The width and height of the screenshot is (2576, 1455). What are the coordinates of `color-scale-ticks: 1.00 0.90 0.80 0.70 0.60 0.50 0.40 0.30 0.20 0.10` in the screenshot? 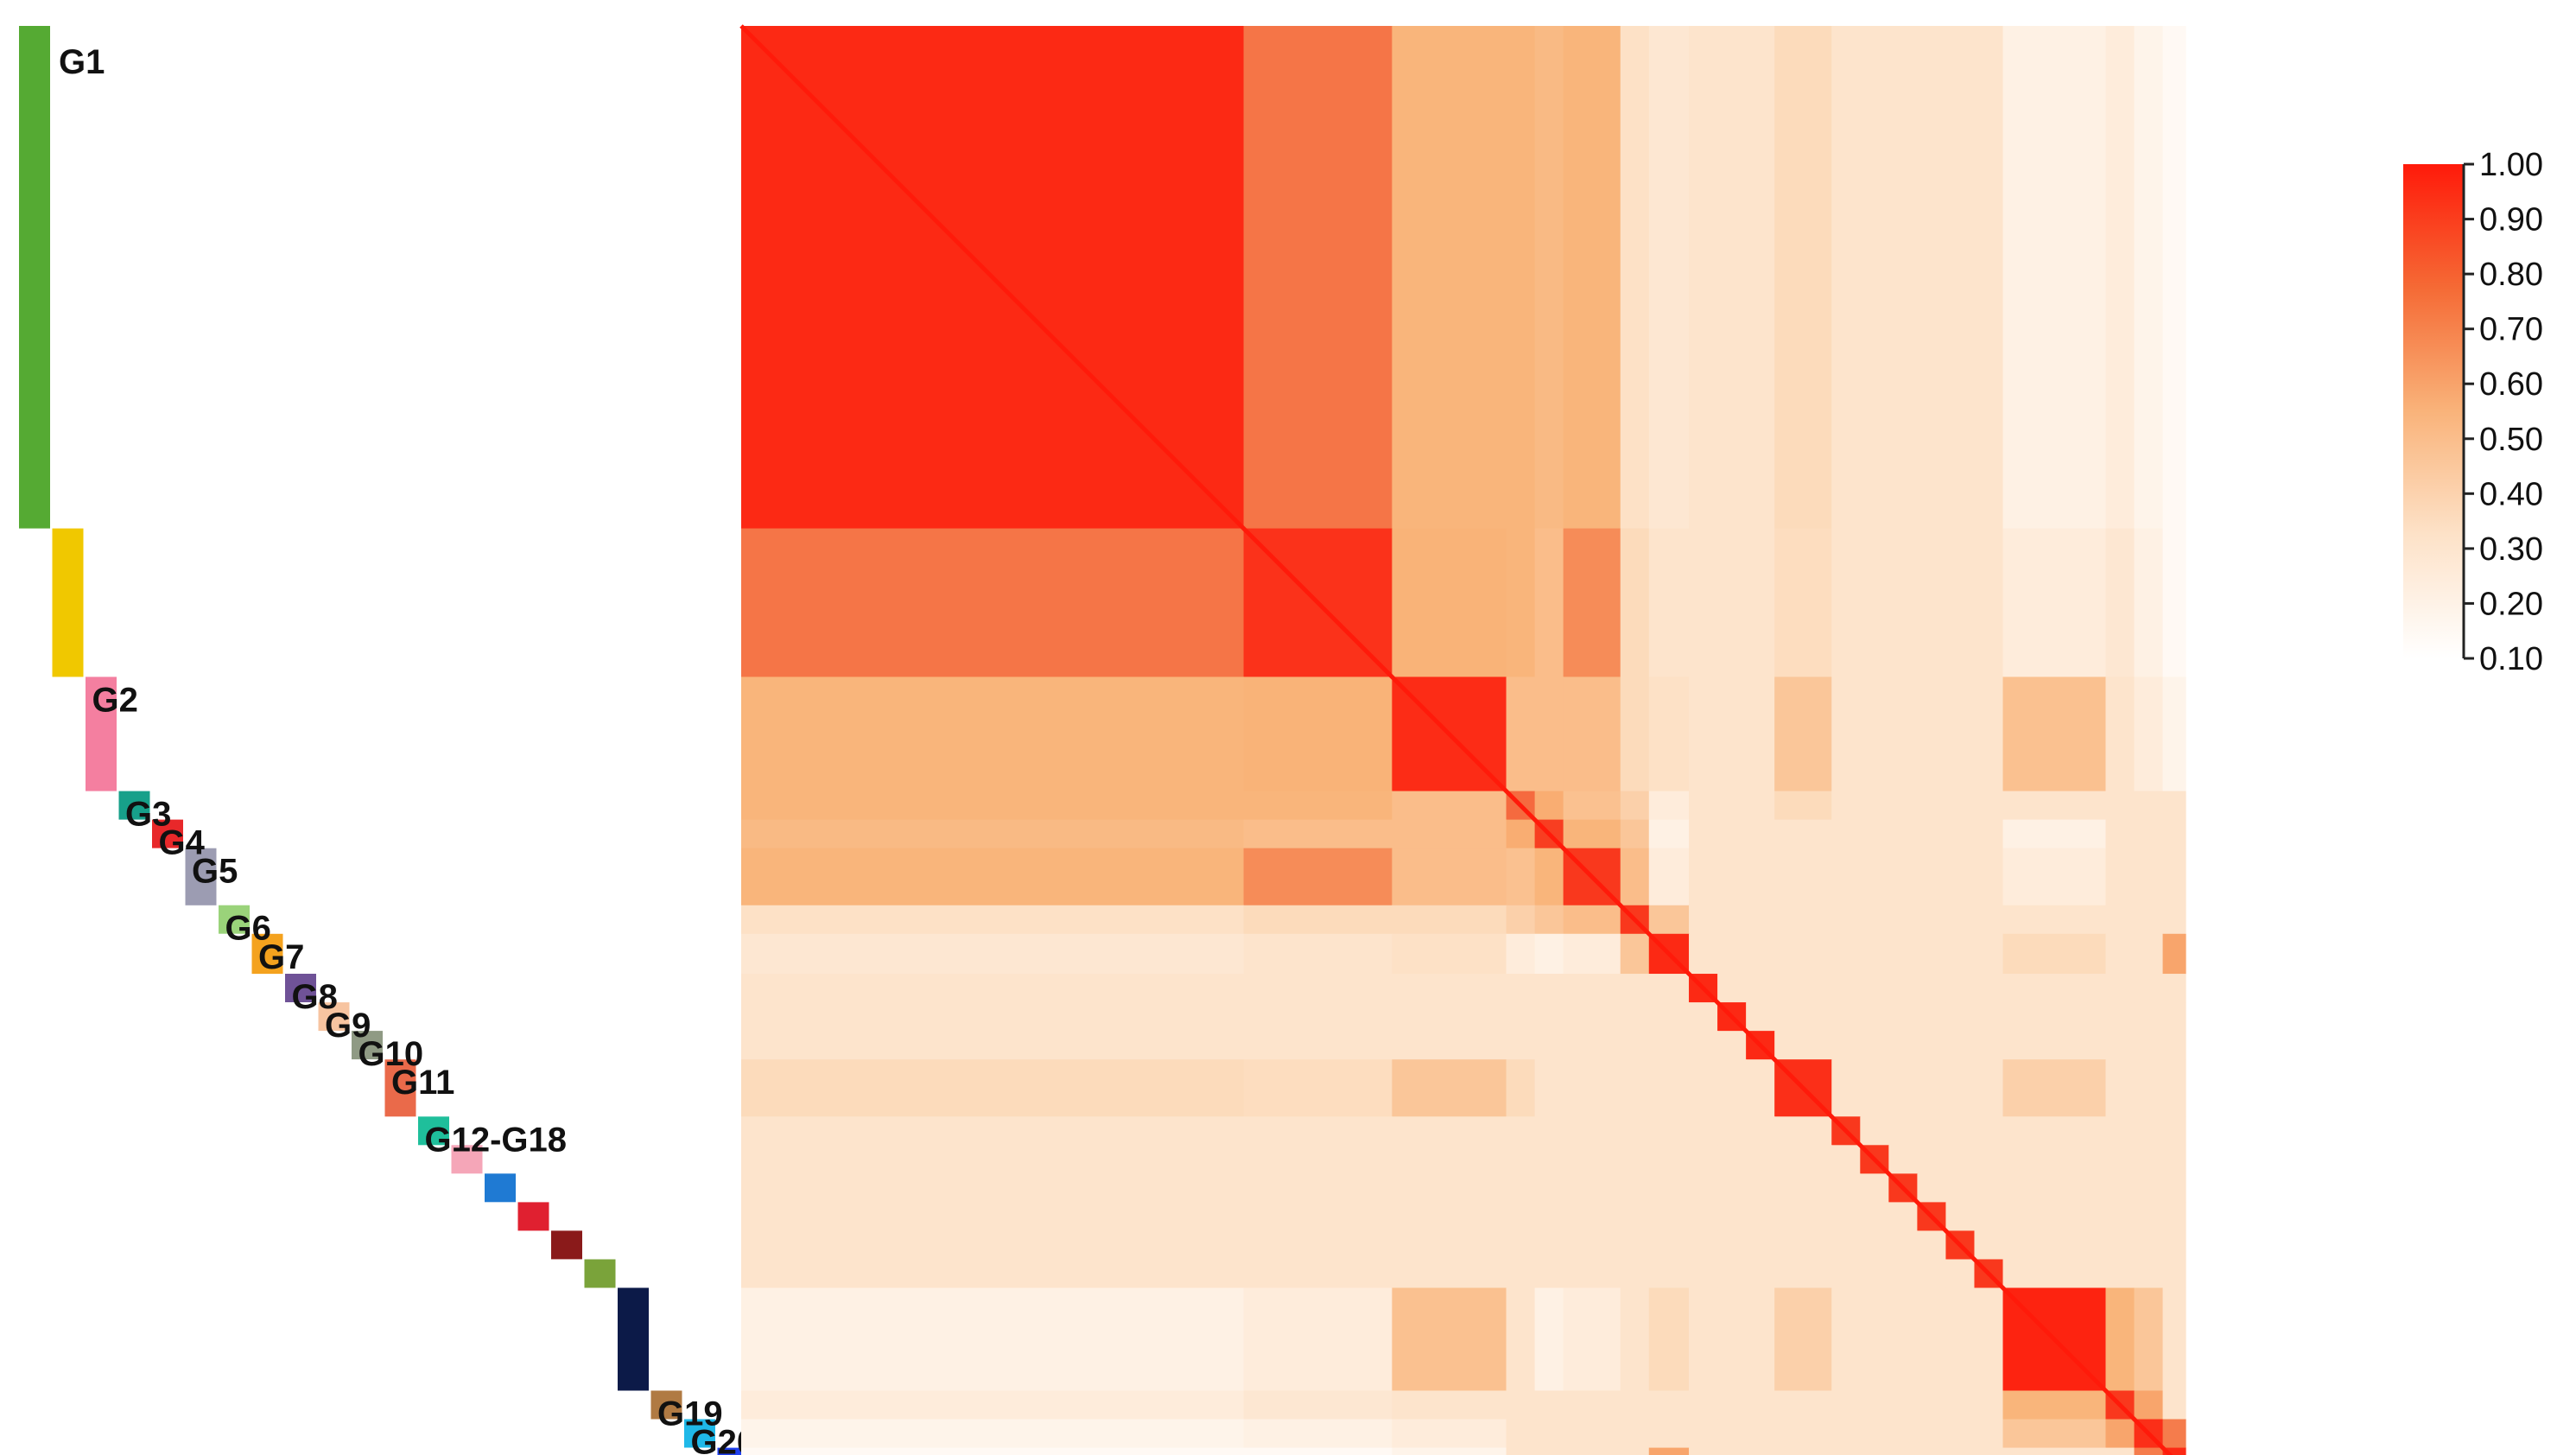 It's located at (2502, 412).